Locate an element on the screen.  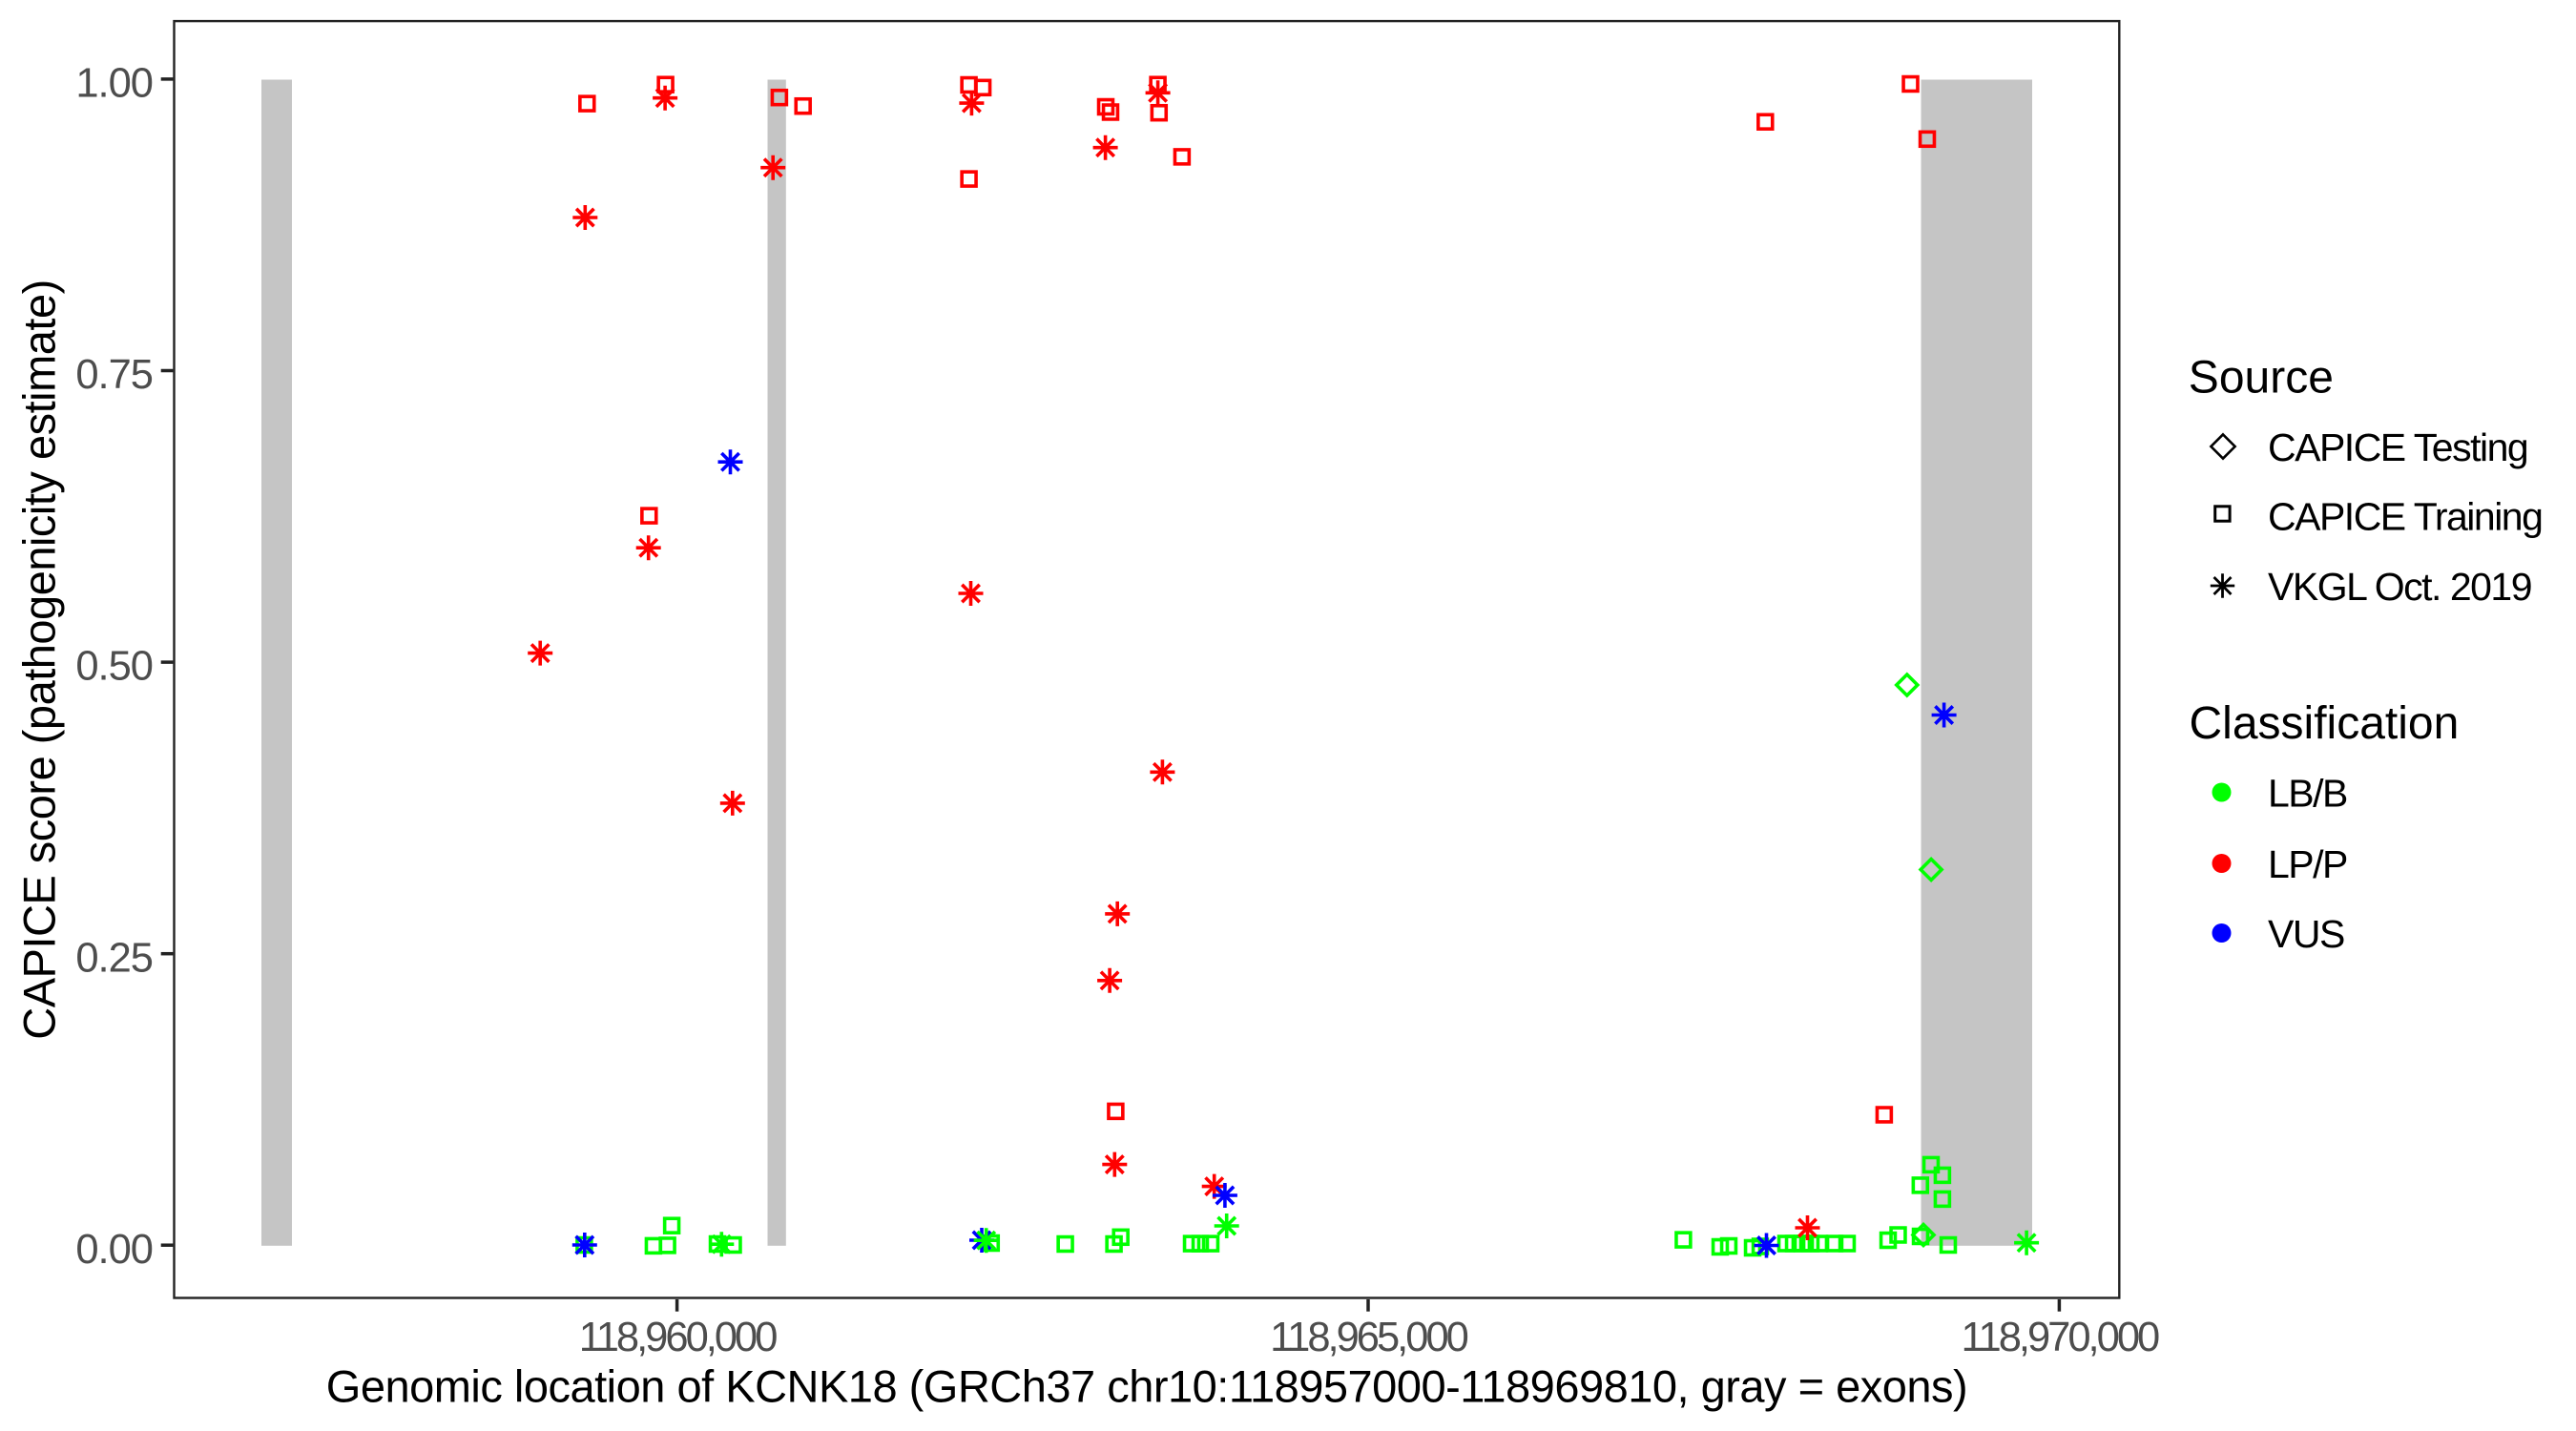
svg-text: 0.75 is located at coordinates (114, 375).